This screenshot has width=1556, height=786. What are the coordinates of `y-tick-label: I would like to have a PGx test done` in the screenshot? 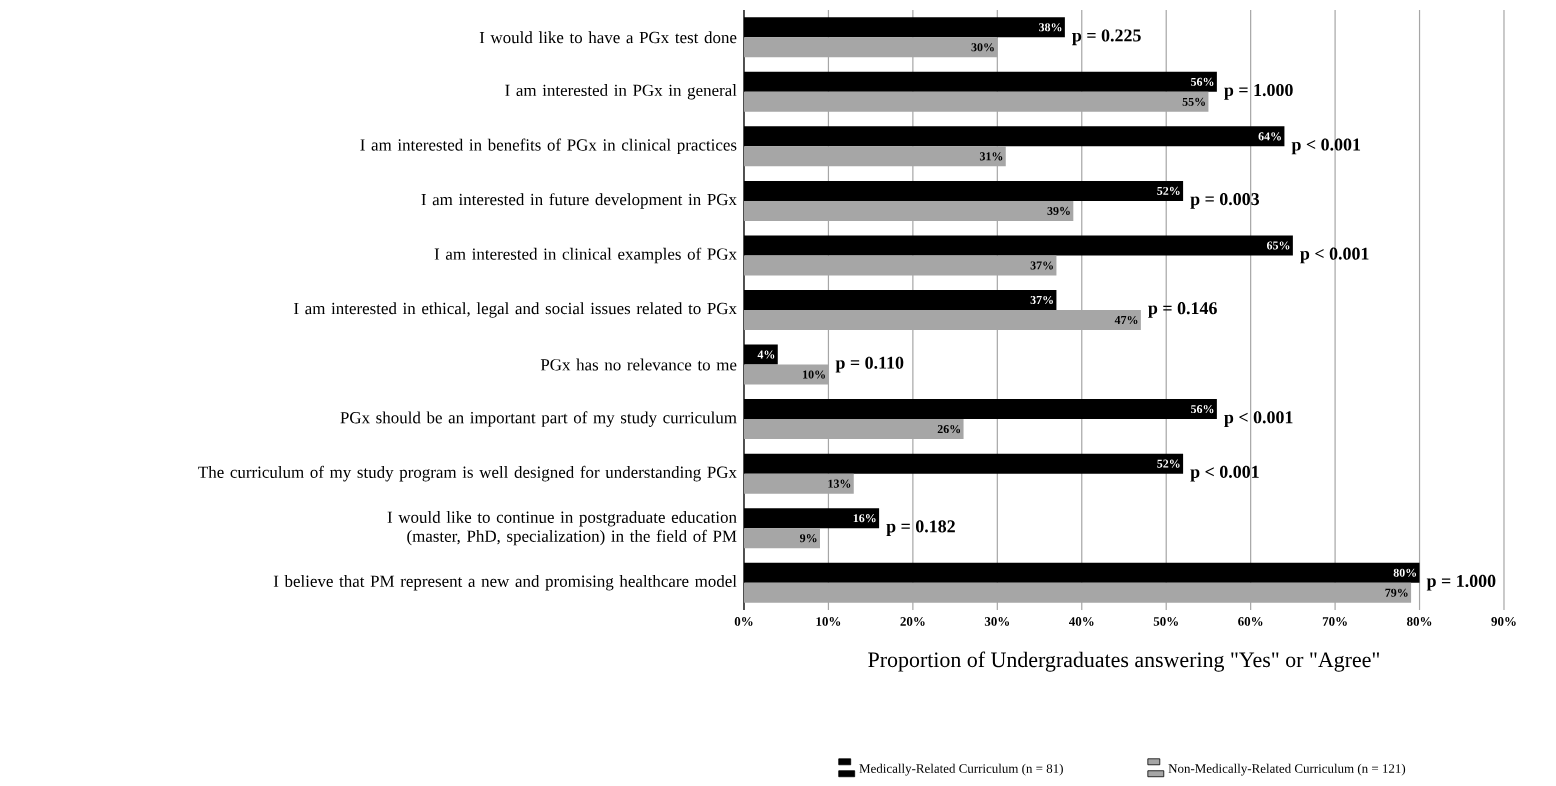 It's located at (608, 37).